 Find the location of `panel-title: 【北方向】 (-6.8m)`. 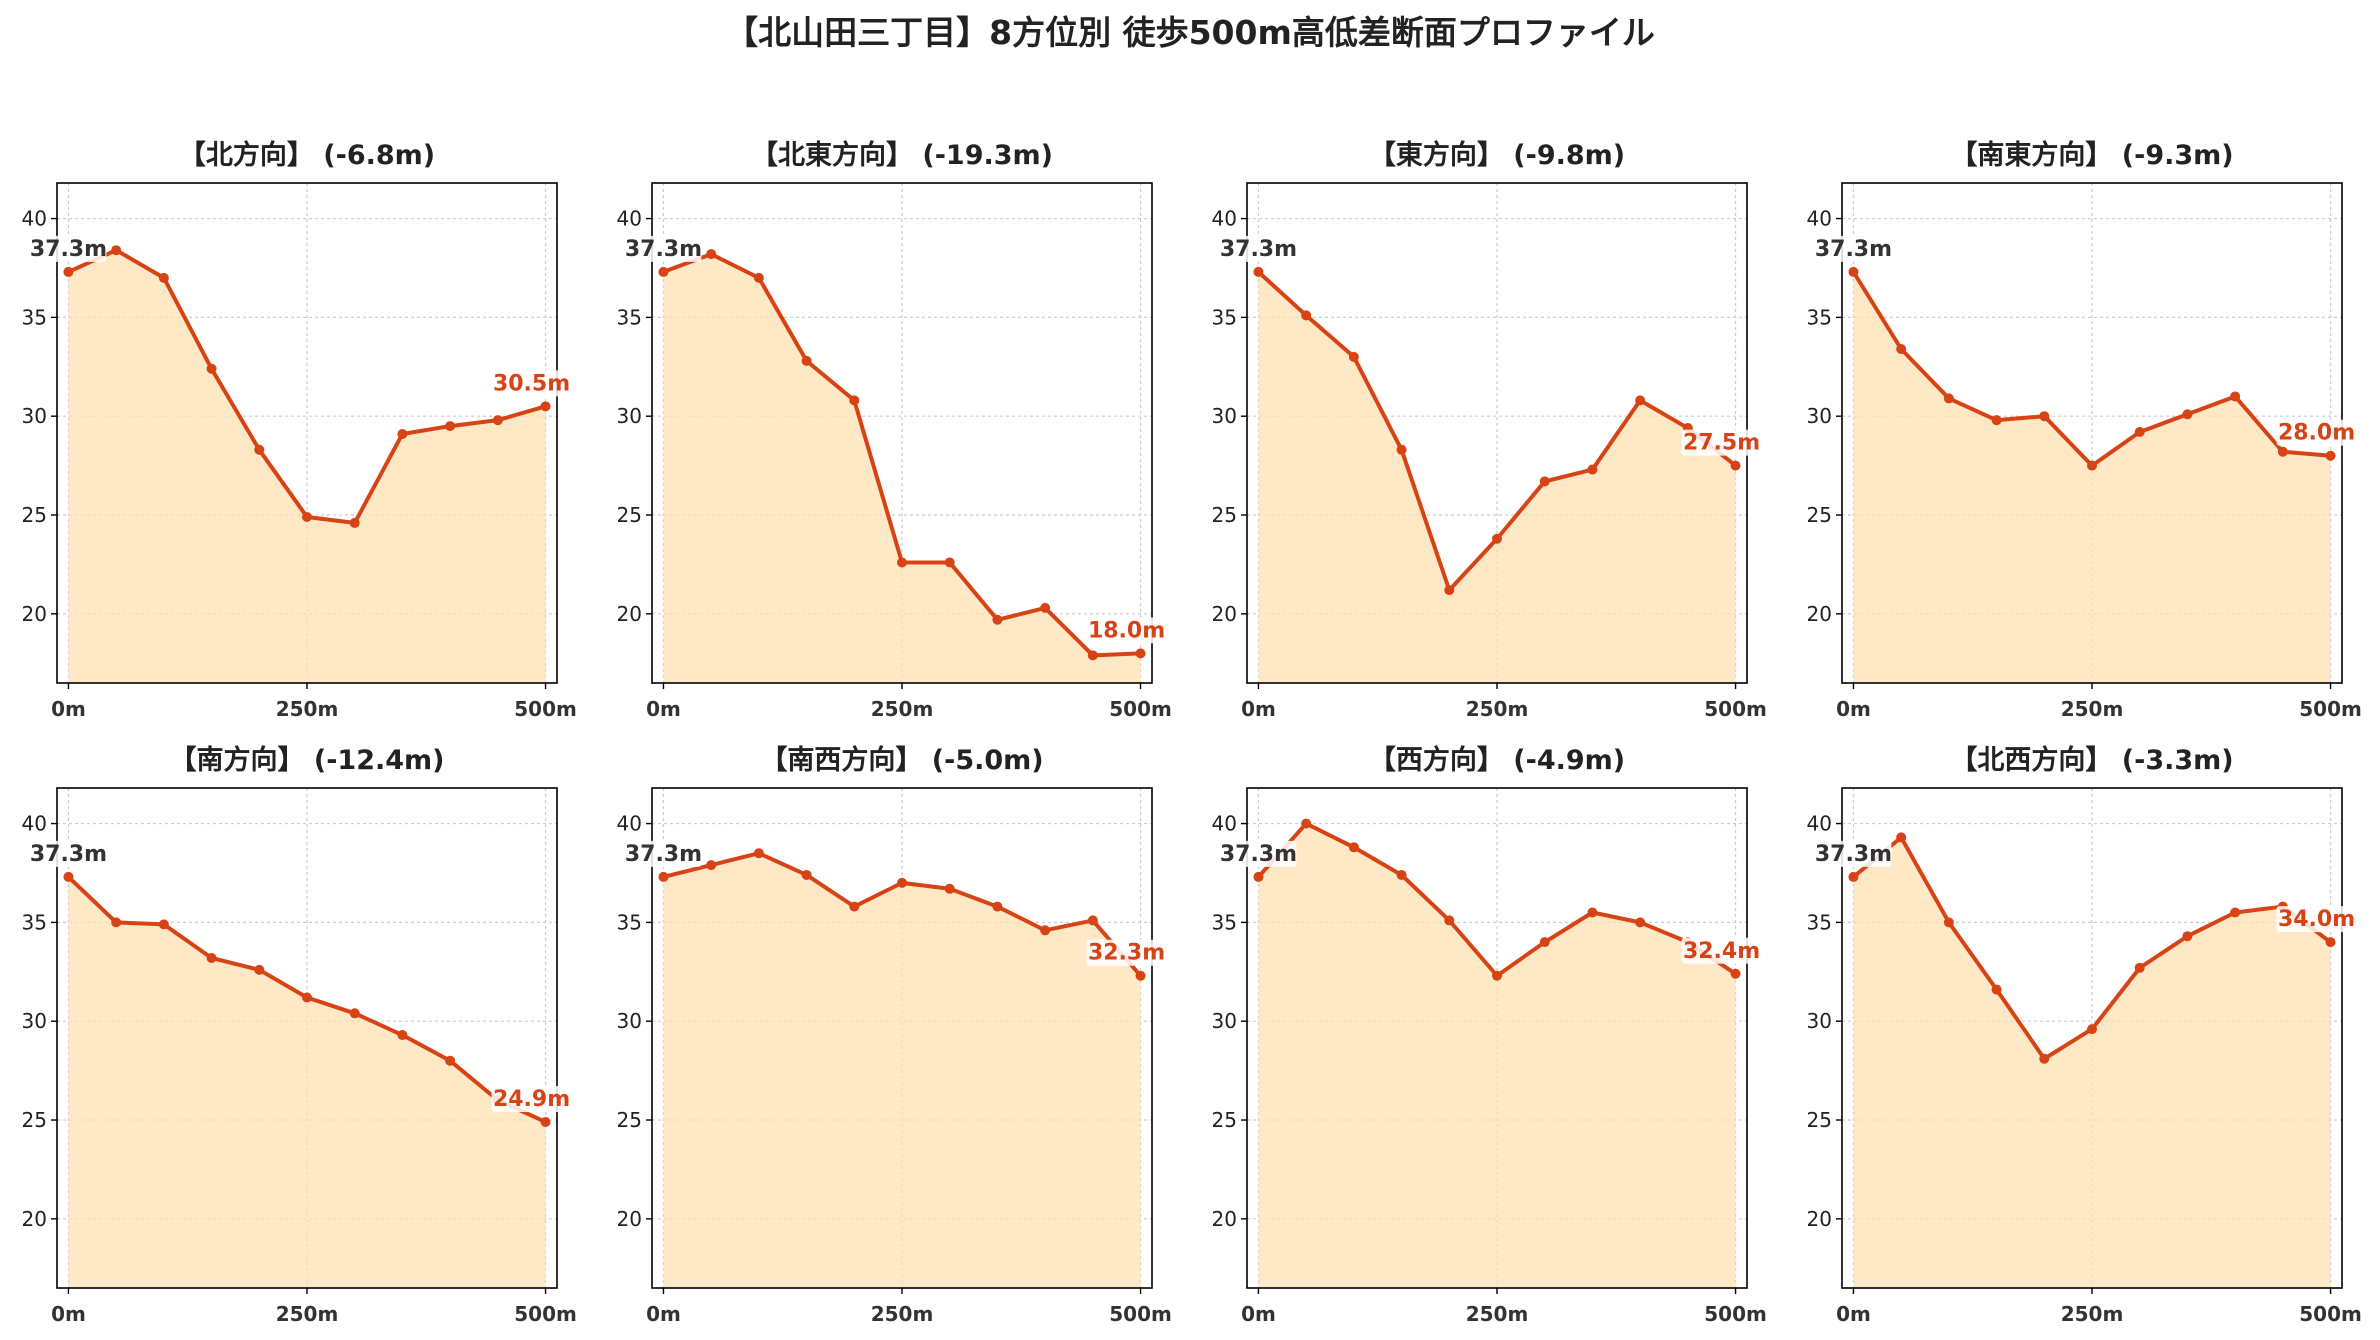

panel-title: 【北方向】 (-6.8m) is located at coordinates (307, 155).